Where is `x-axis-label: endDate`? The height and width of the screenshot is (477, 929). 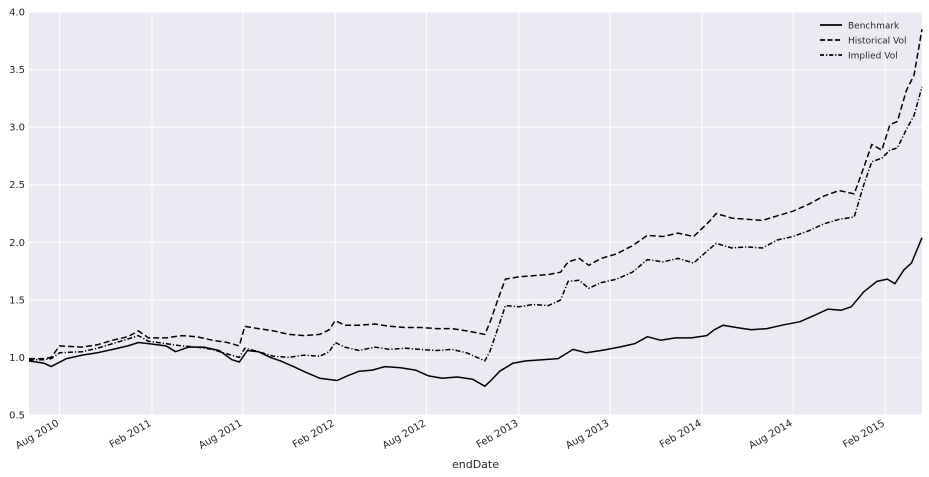
x-axis-label: endDate is located at coordinates (475, 464).